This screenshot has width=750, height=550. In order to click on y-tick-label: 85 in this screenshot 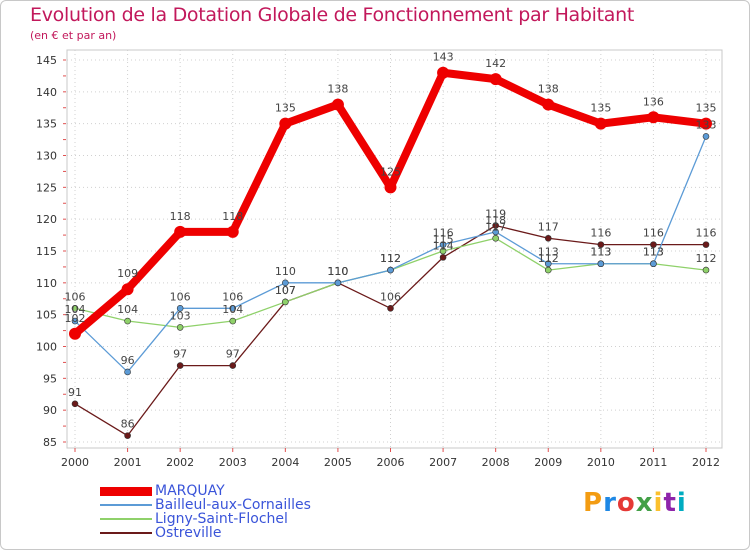, I will do `click(50, 442)`.